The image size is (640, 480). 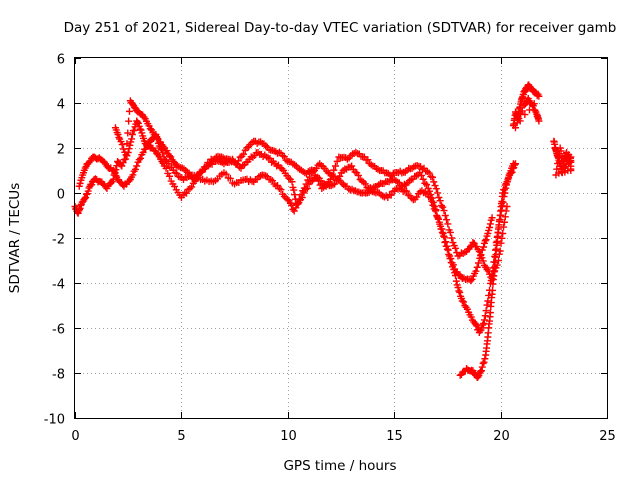 I want to click on y-tick-labels: -10 -8 -6 -4 -2 0 2 4 6, so click(x=54, y=240).